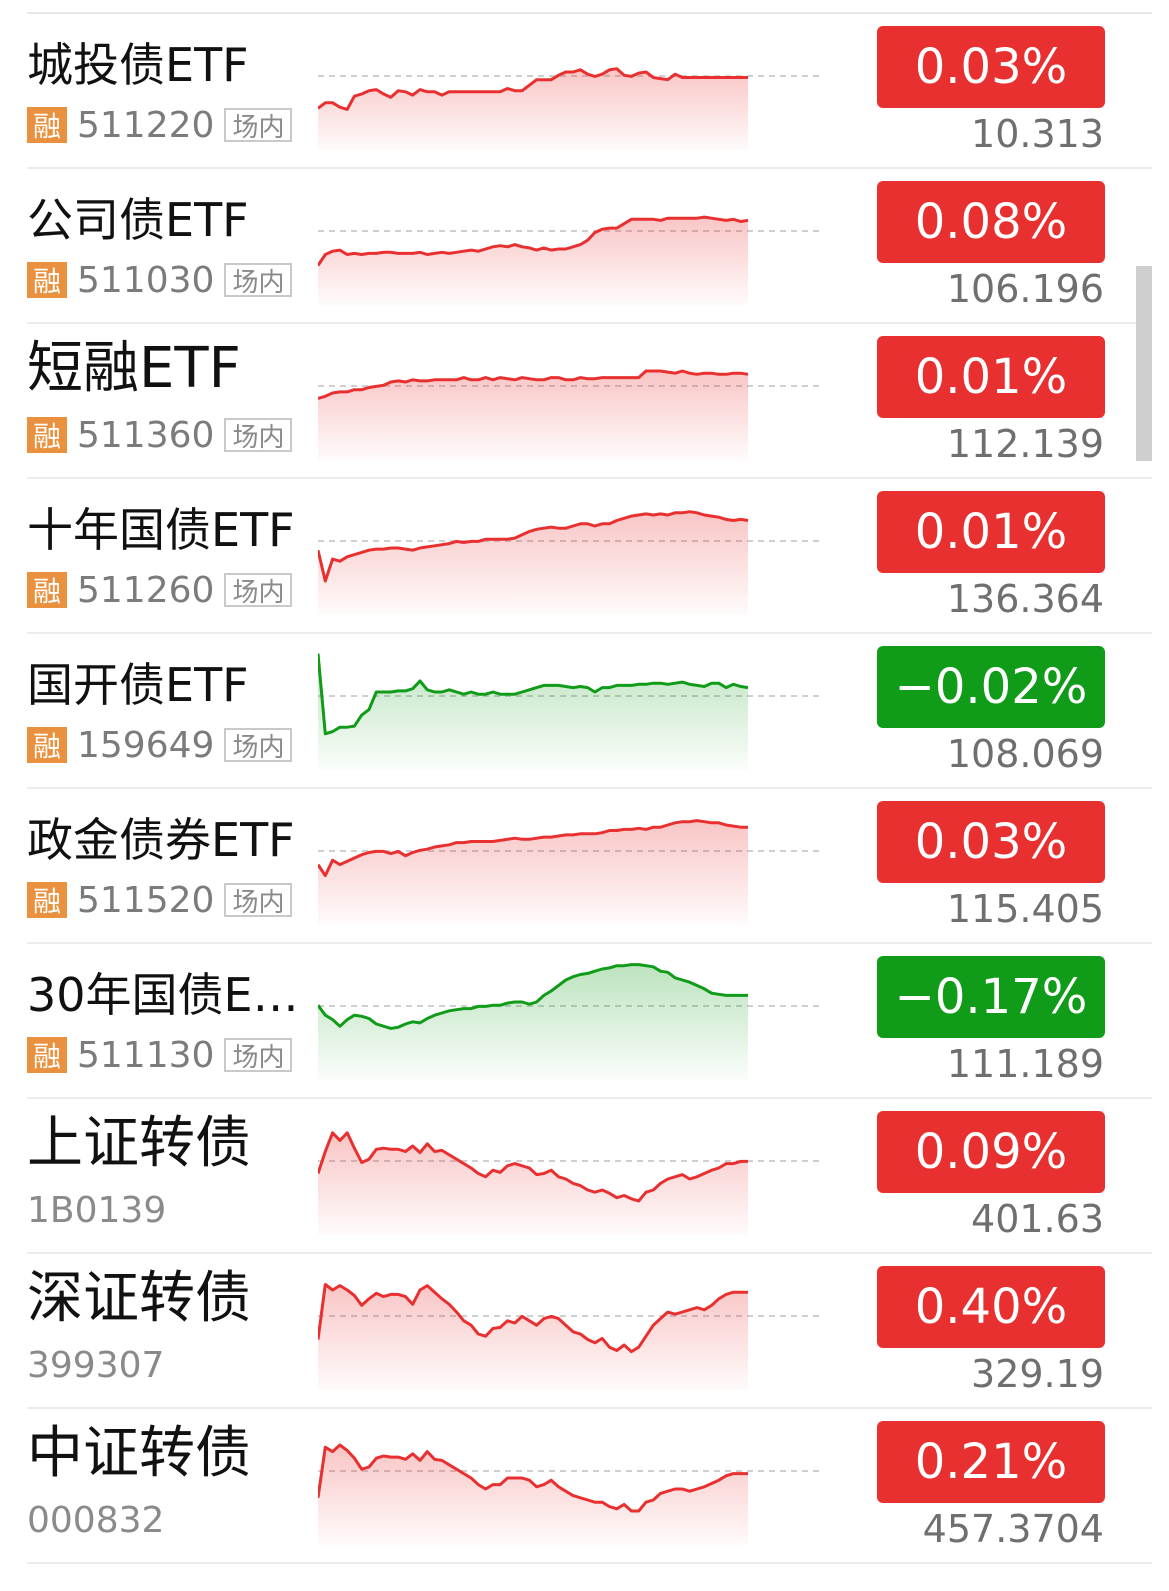  Describe the element at coordinates (97, 1210) in the screenshot. I see `security-code: 1B0139` at that location.